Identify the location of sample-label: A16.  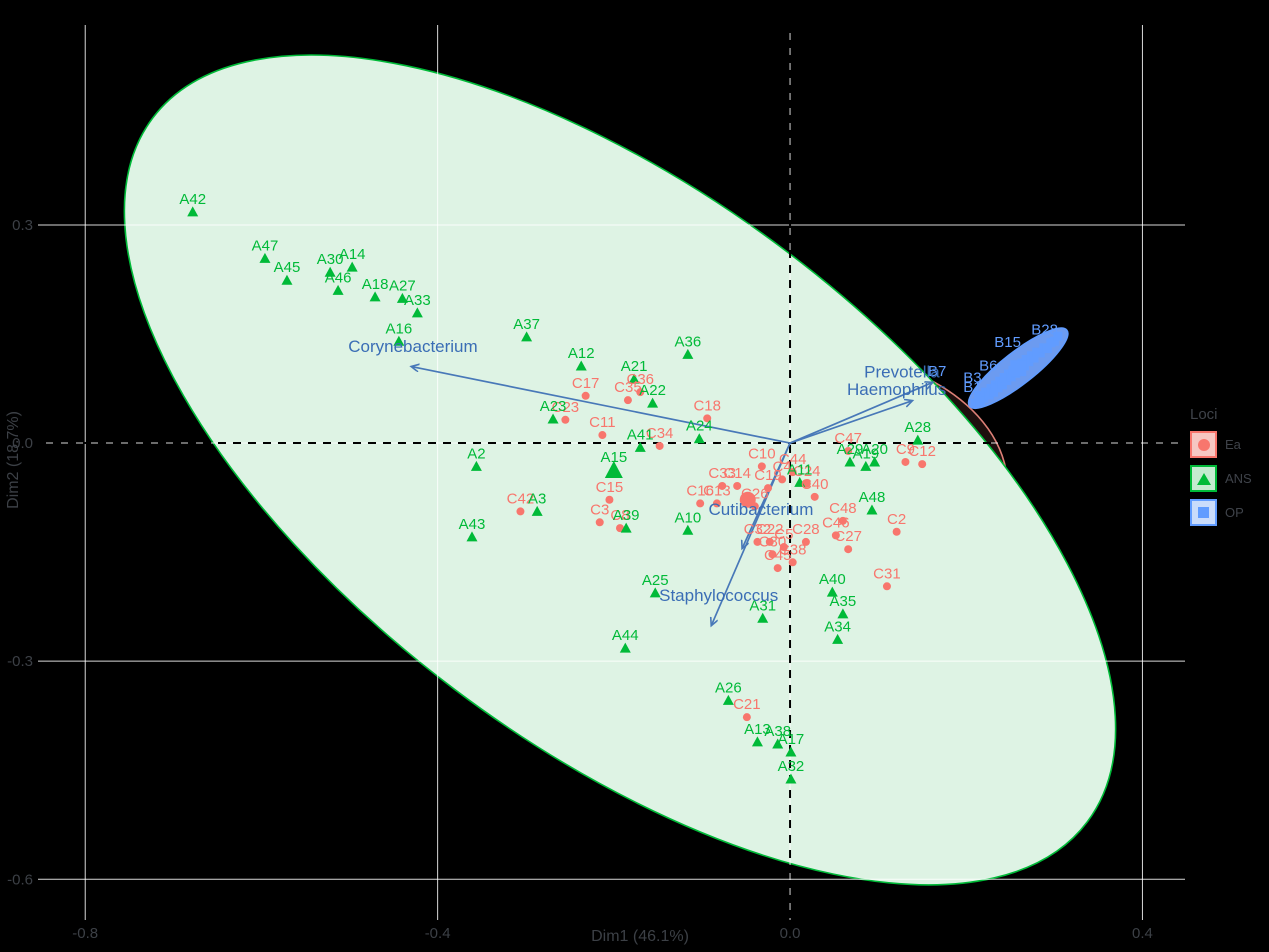
(399, 328).